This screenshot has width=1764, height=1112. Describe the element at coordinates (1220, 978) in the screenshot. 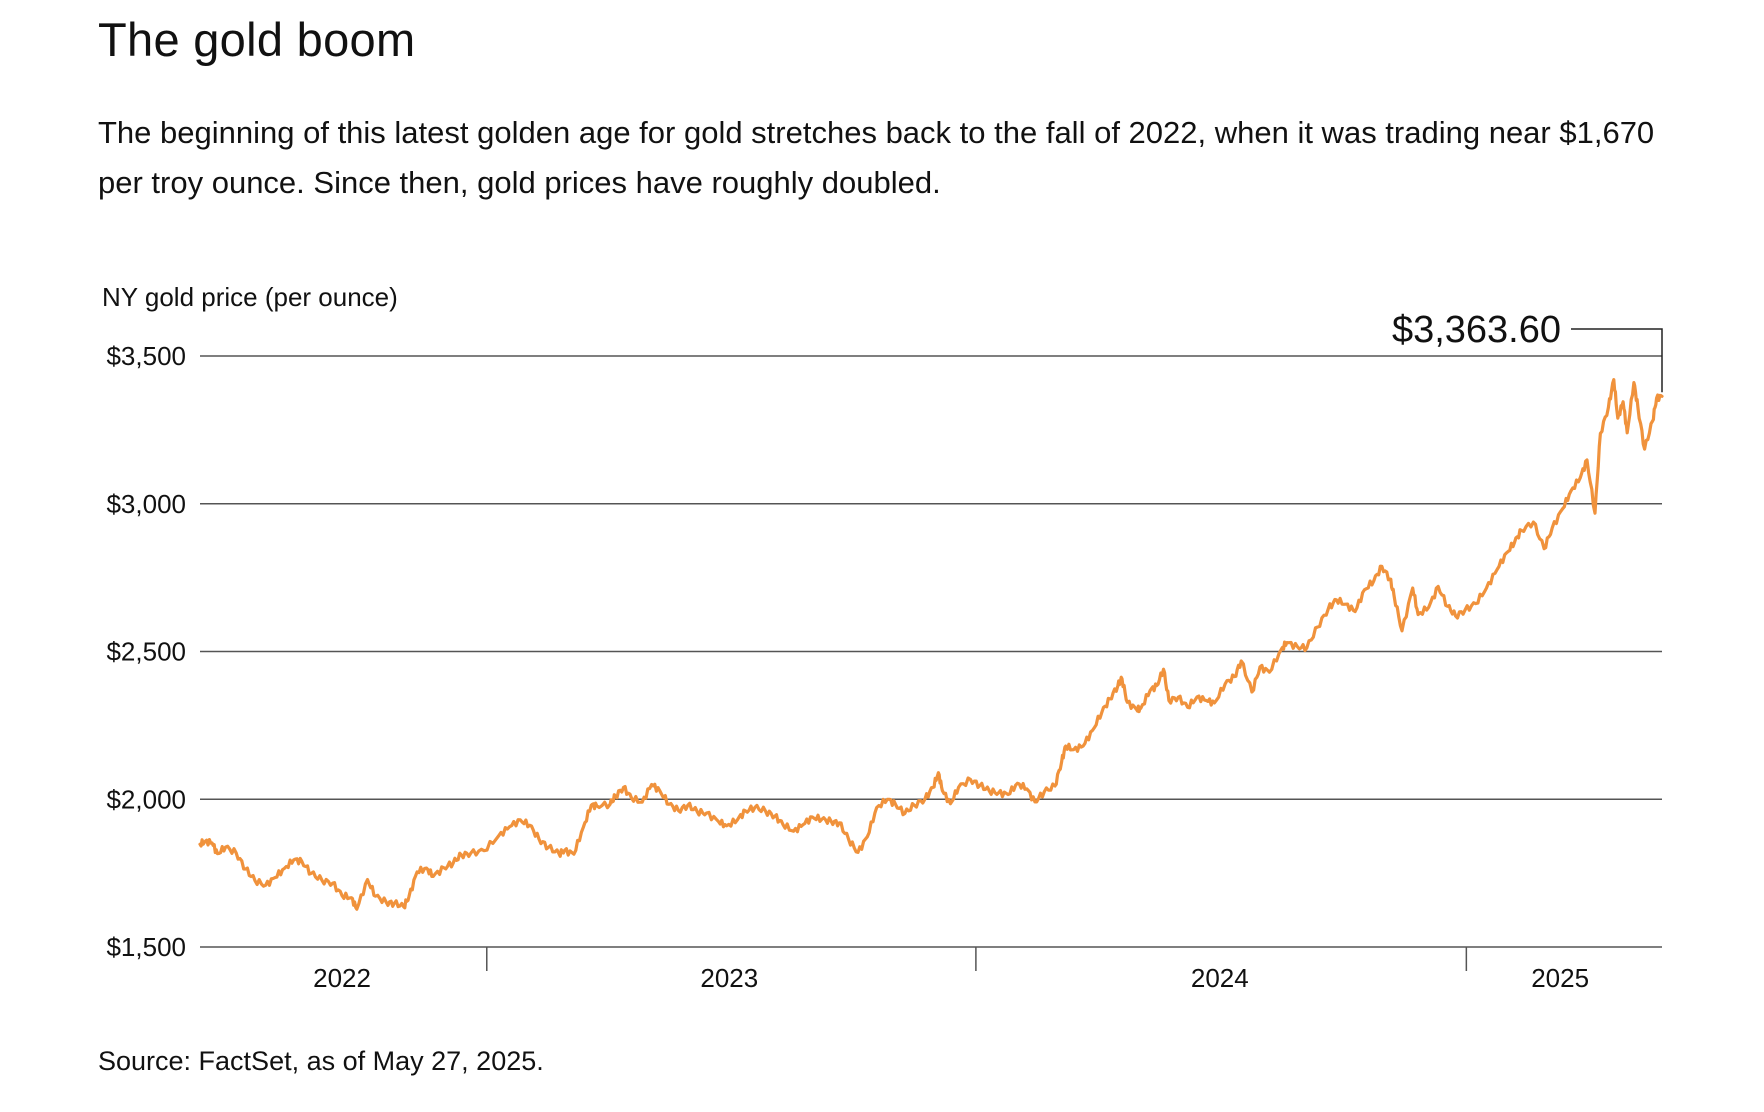

I see `x-tick-label-2024: 2024` at that location.